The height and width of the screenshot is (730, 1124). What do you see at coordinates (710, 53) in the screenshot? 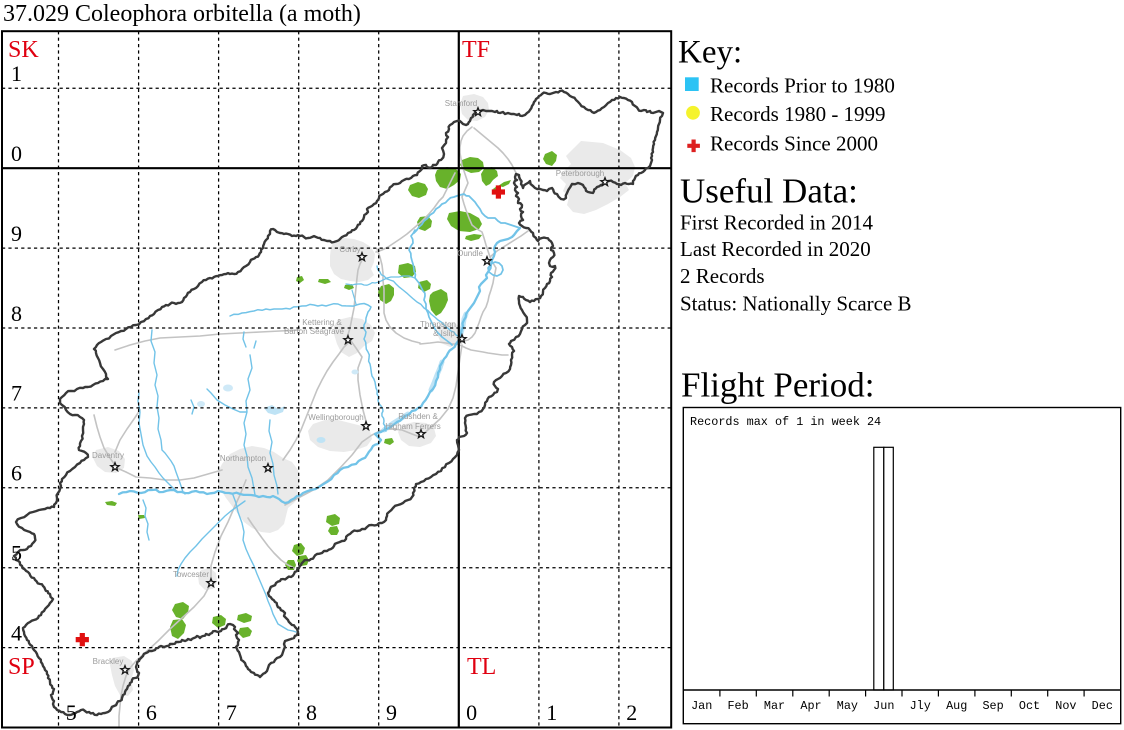
I see `svg-text: Key:` at bounding box center [710, 53].